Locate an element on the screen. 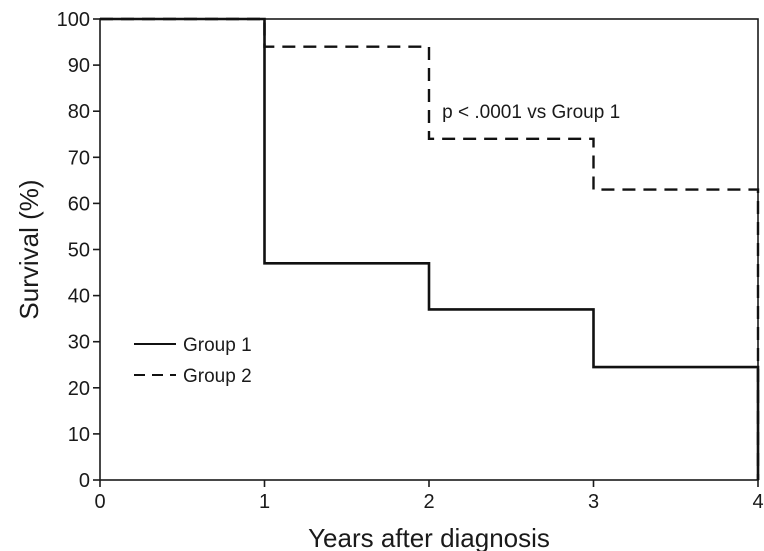  y-axis: 0 10 20 30 40 50 60 70 80 90 100 is located at coordinates (78, 250).